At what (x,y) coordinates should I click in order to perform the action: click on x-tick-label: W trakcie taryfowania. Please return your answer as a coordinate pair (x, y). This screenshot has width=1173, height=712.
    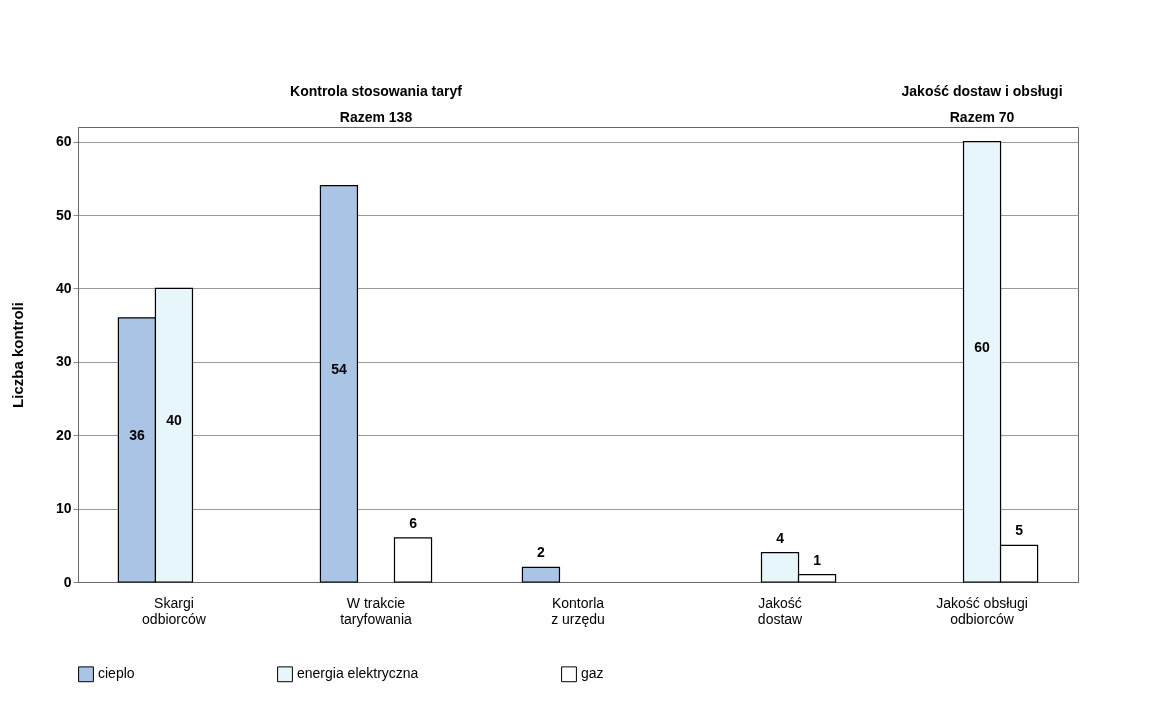
    Looking at the image, I should click on (376, 610).